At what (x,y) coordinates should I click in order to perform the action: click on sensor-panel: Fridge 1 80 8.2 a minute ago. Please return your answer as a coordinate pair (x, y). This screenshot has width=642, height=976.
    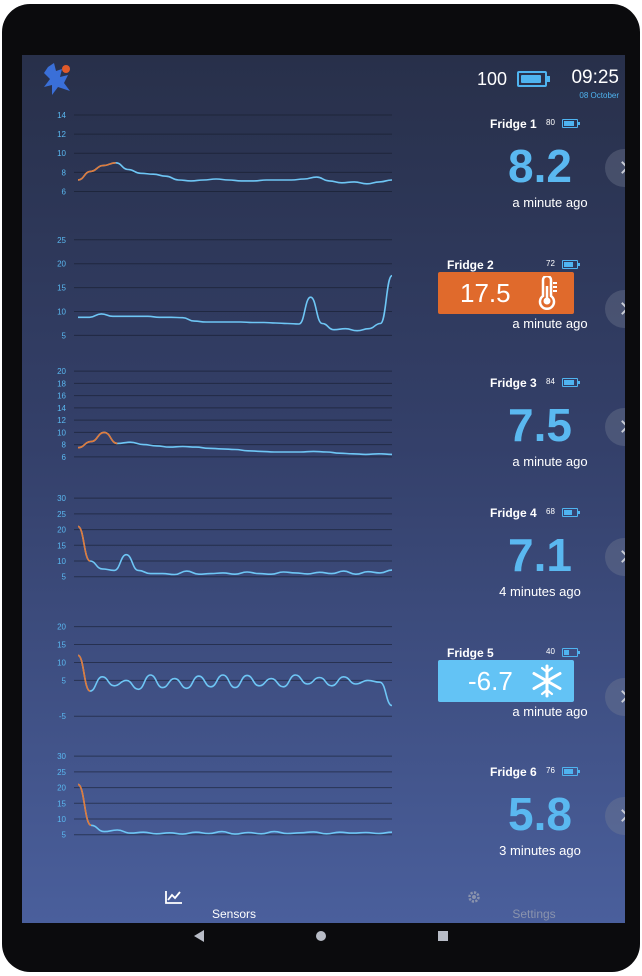
    Looking at the image, I should click on (523, 182).